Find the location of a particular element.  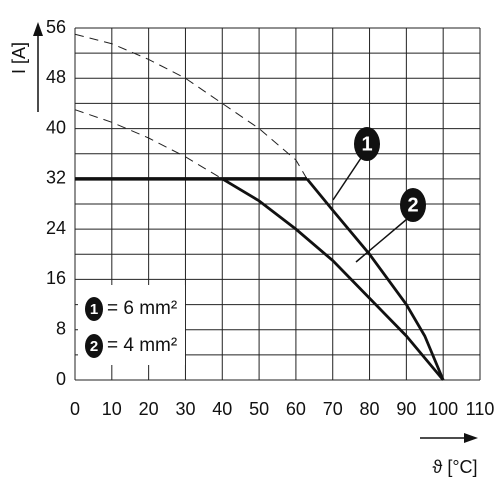

y-tick-label: 8 is located at coordinates (61, 328).